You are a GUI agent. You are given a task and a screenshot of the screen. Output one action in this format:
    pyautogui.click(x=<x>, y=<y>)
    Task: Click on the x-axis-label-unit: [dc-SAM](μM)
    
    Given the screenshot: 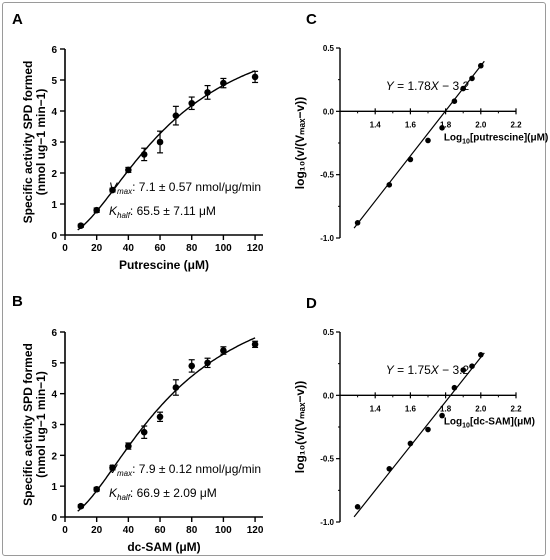 What is the action you would take?
    pyautogui.click(x=502, y=421)
    